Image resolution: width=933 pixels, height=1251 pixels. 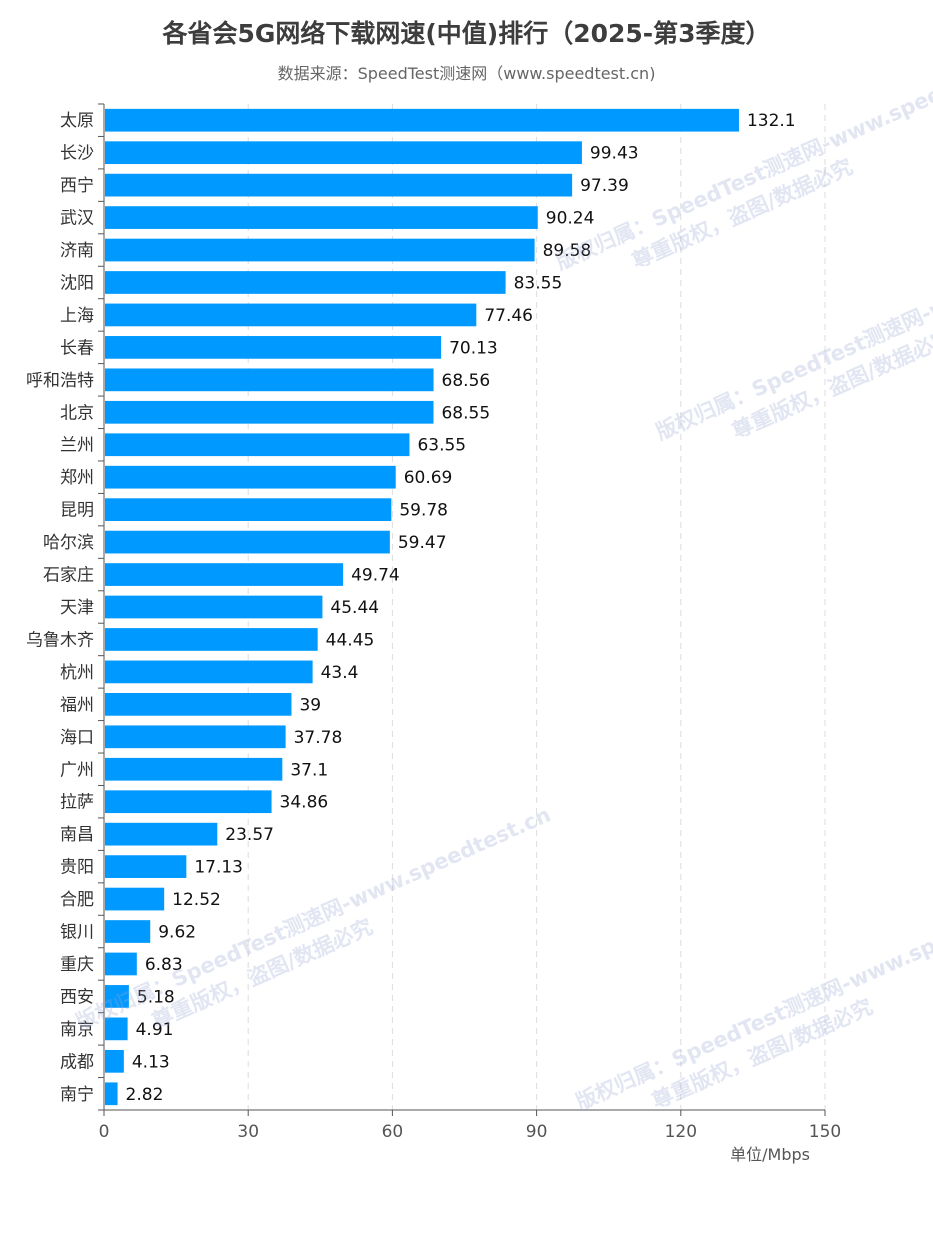 I want to click on category-label: 兰州, so click(x=77, y=446).